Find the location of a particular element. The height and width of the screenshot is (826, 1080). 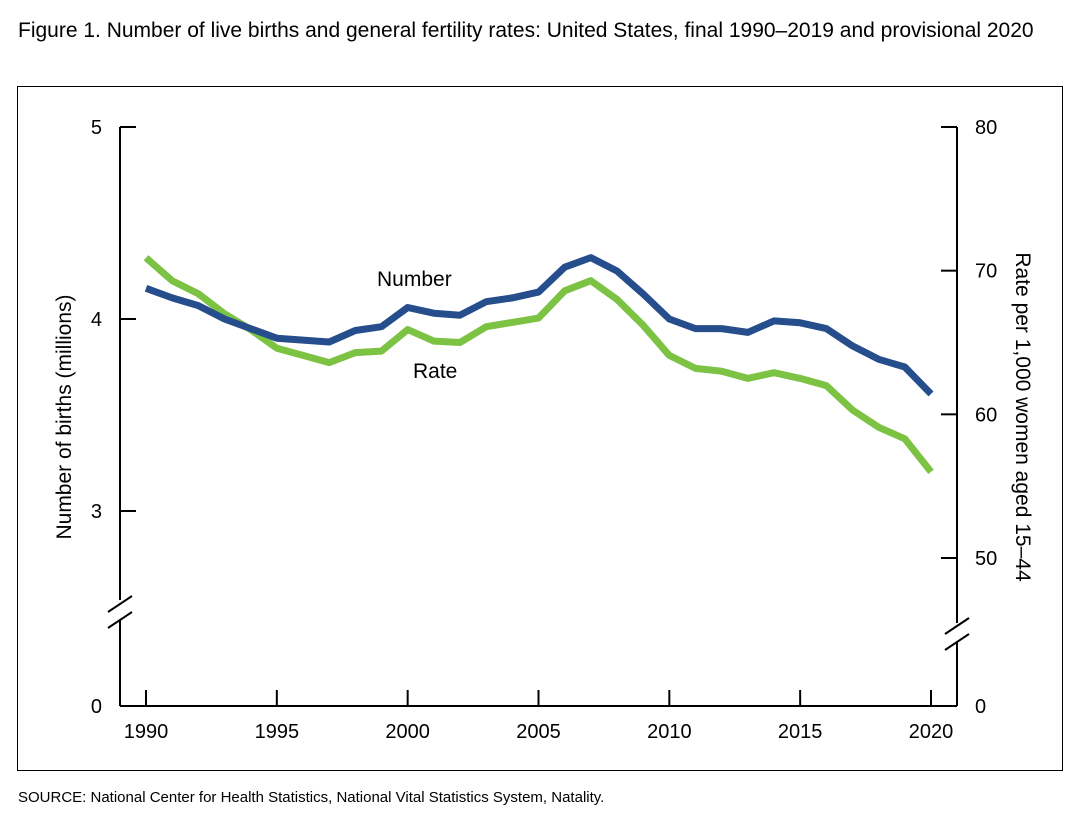

right-axis-ticks: 80 70 60 50 0 is located at coordinates (969, 417).